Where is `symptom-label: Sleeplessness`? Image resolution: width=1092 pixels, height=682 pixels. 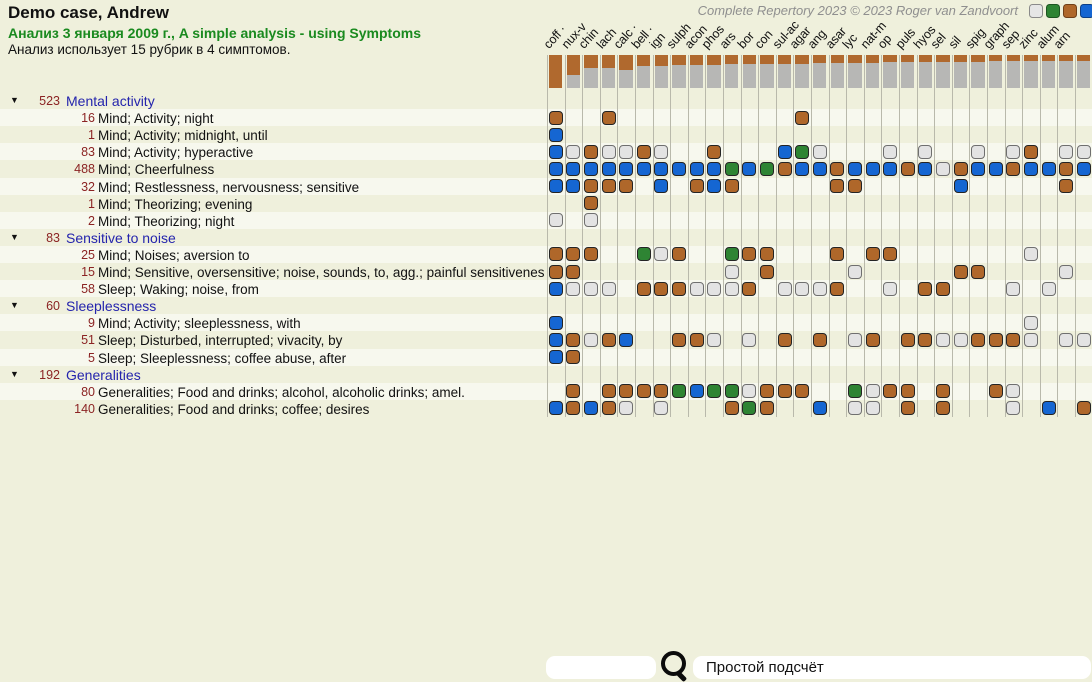
symptom-label: Sleeplessness is located at coordinates (111, 306).